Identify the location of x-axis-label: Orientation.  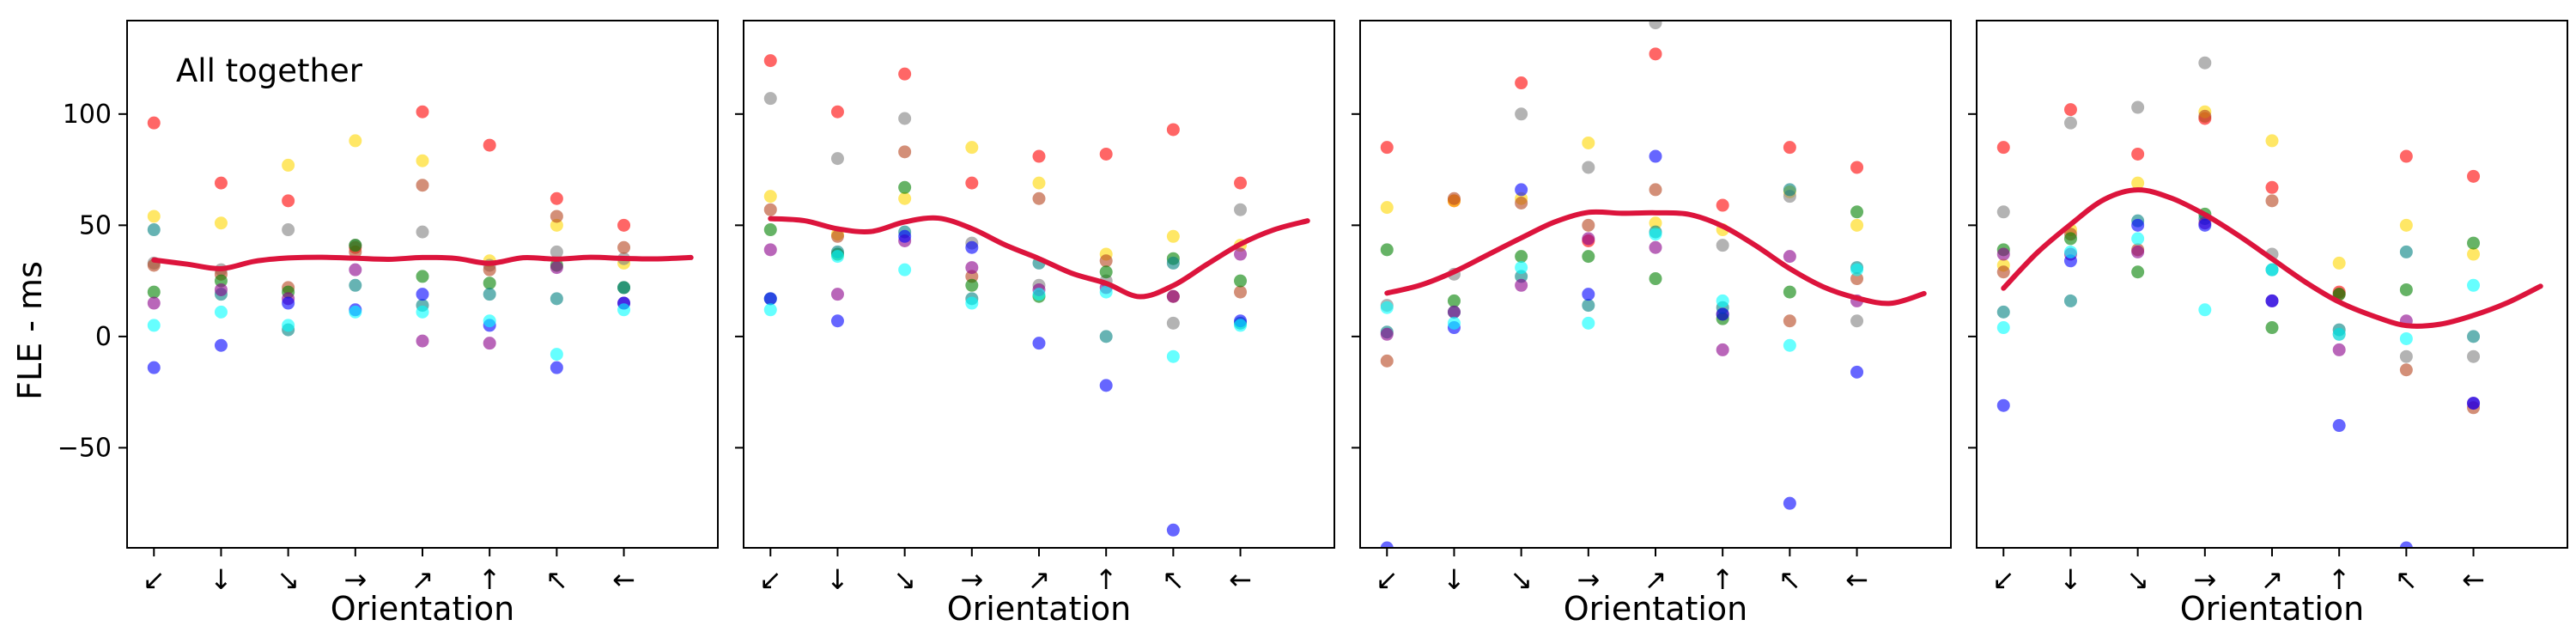
(1656, 609).